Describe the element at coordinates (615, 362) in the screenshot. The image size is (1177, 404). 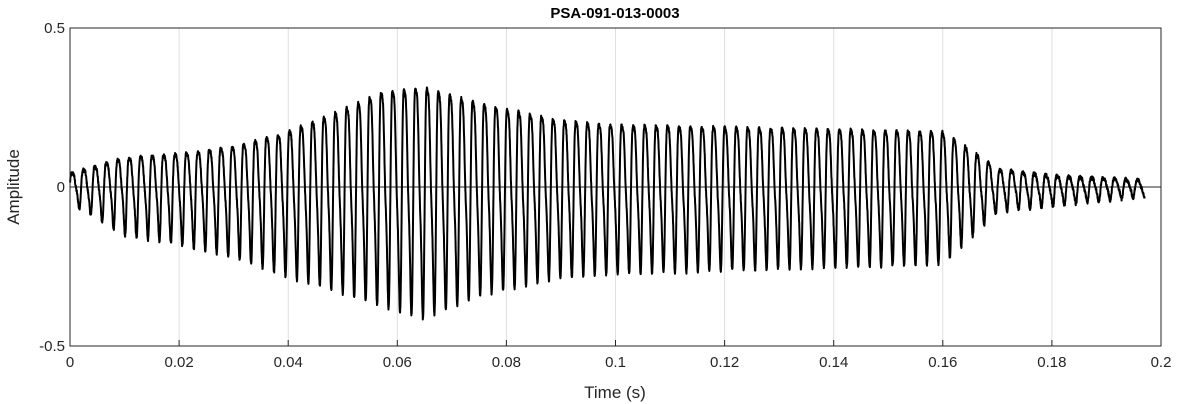
I see `x-tick-label: 0.1` at that location.